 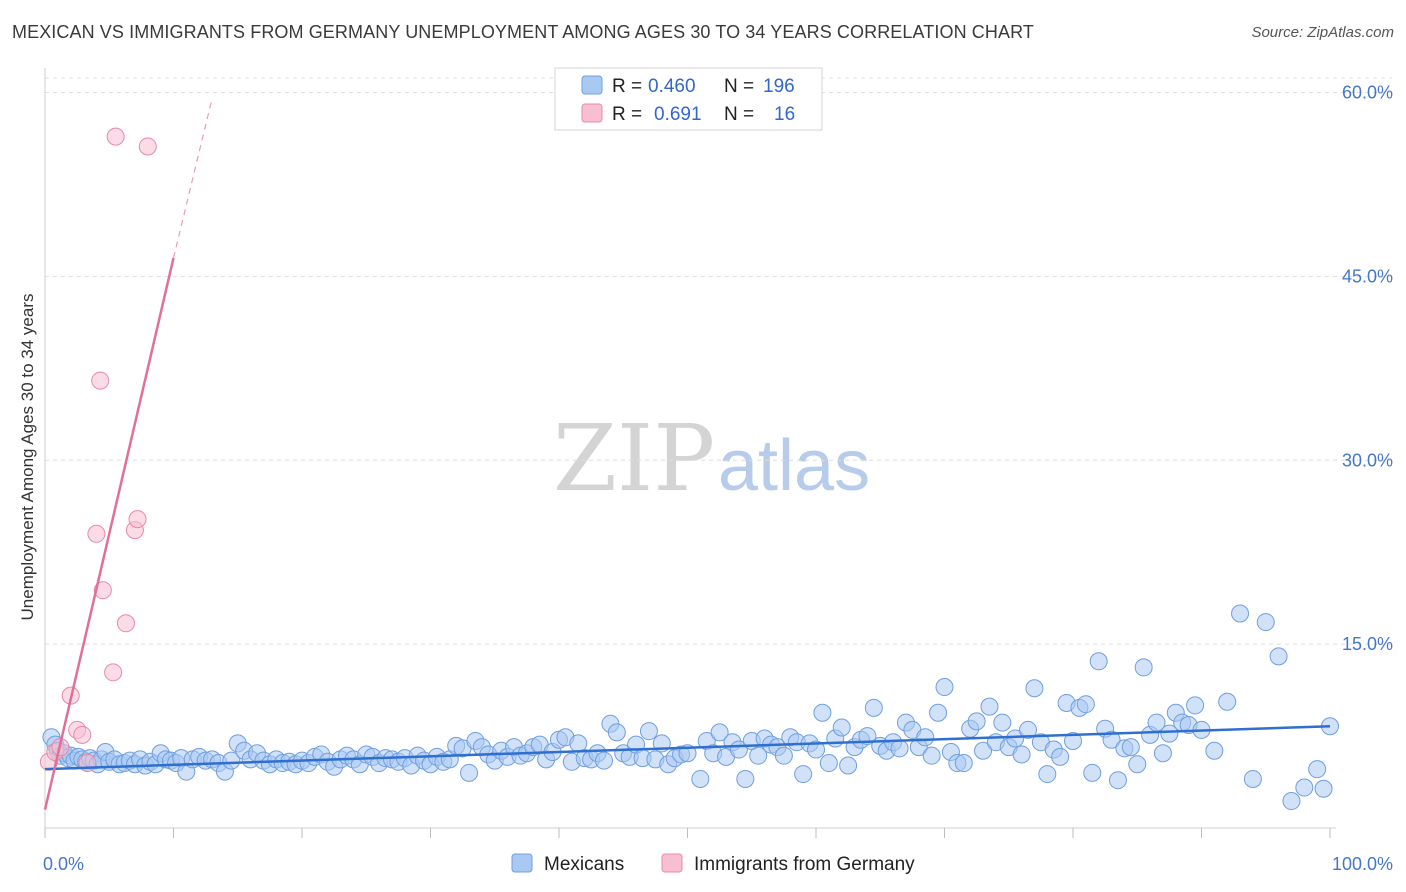 What do you see at coordinates (1362, 864) in the screenshot?
I see `x-tick-label-max: 100.0%` at bounding box center [1362, 864].